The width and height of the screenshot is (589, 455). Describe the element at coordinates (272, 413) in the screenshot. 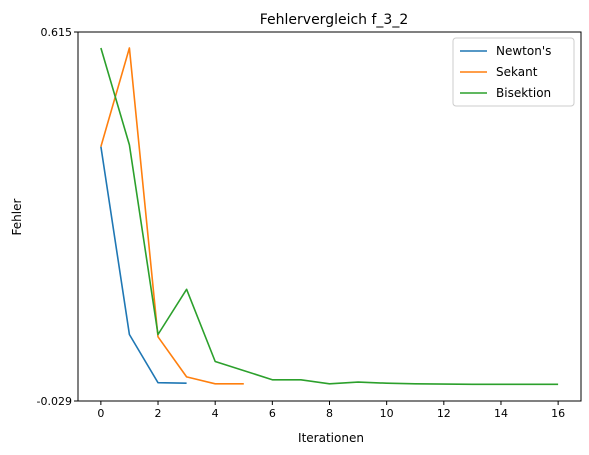

I see `x-tick-label: 6` at that location.